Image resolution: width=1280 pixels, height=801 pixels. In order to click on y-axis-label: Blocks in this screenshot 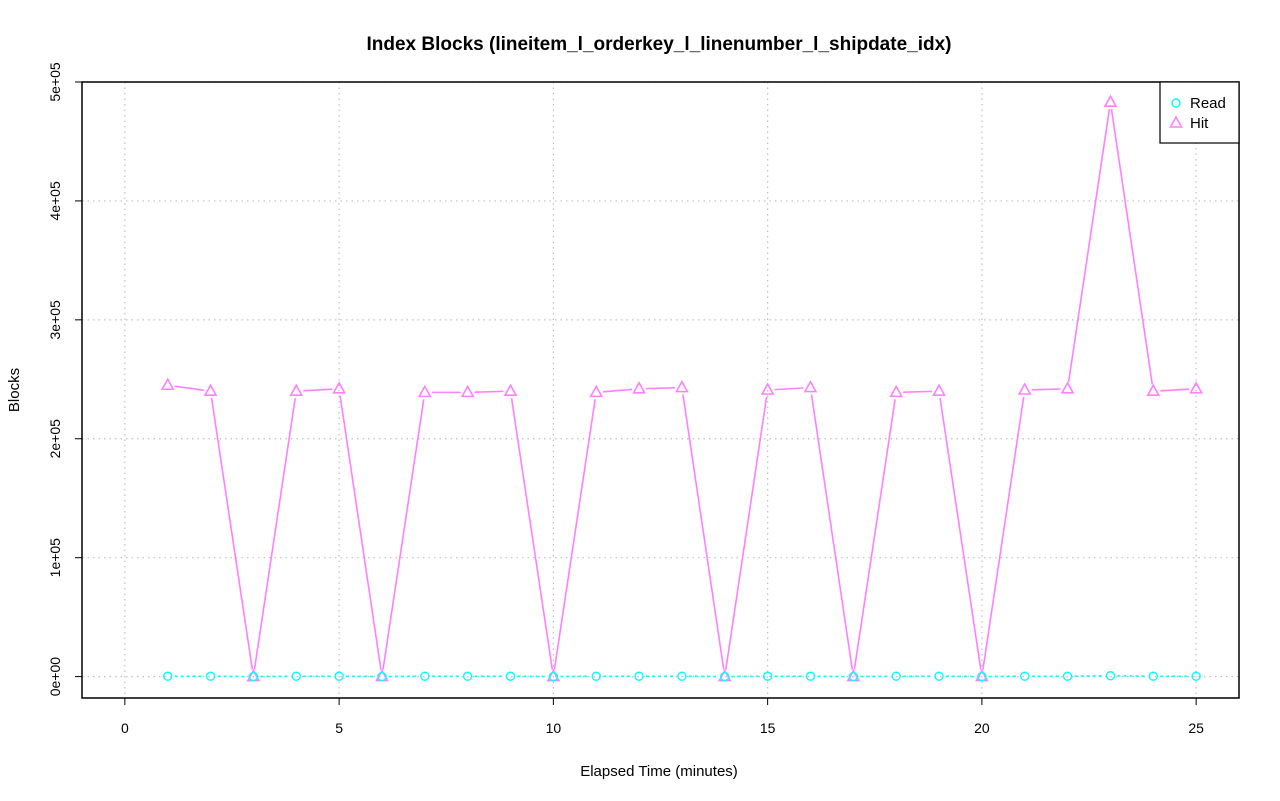, I will do `click(14, 390)`.